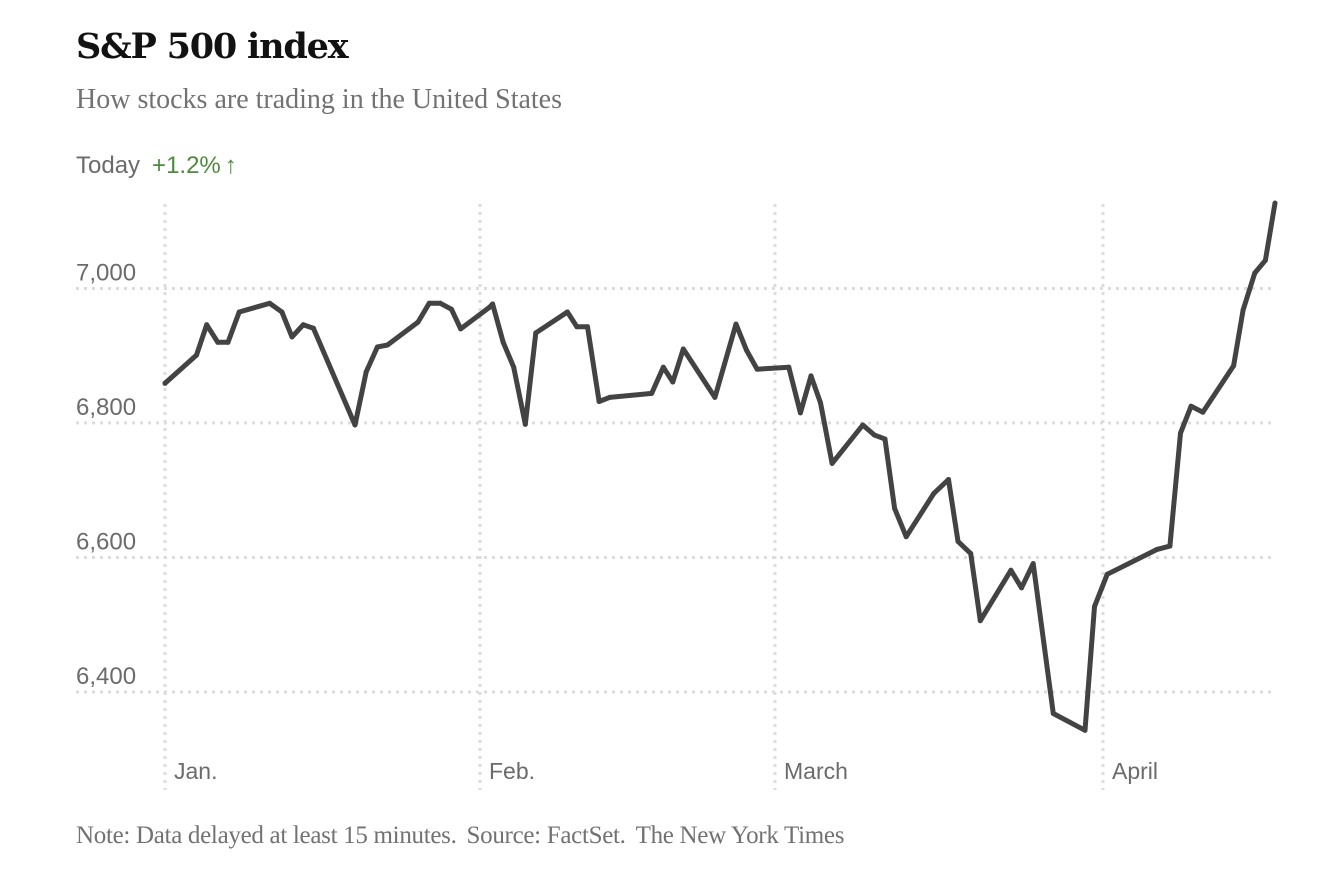 The width and height of the screenshot is (1336, 872). What do you see at coordinates (106, 676) in the screenshot?
I see `y-tick-label: 6,400` at bounding box center [106, 676].